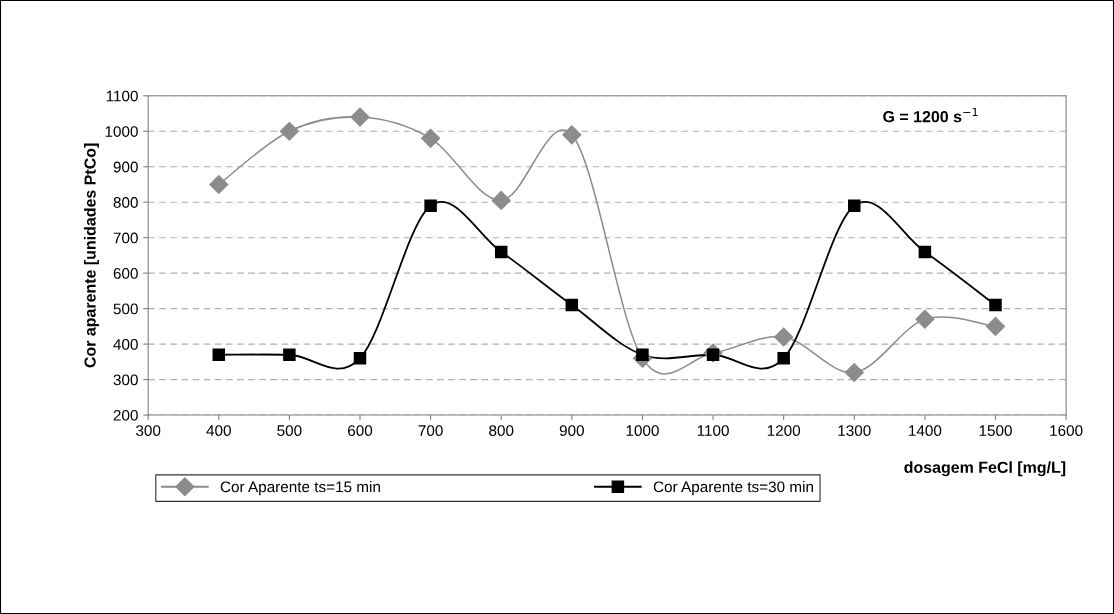 This screenshot has height=614, width=1114. Describe the element at coordinates (733, 488) in the screenshot. I see `legend-label: Cor Aparente ts=30 min` at that location.